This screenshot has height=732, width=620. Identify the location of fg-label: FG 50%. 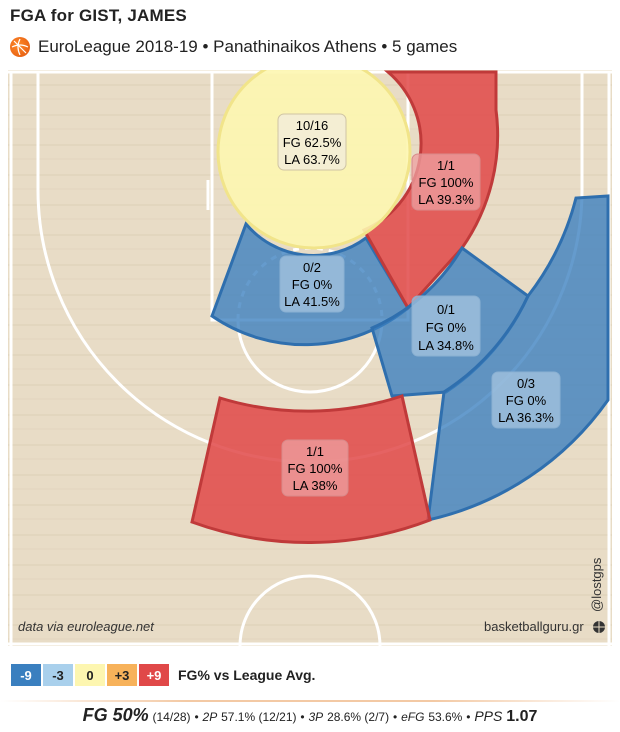
(115, 715).